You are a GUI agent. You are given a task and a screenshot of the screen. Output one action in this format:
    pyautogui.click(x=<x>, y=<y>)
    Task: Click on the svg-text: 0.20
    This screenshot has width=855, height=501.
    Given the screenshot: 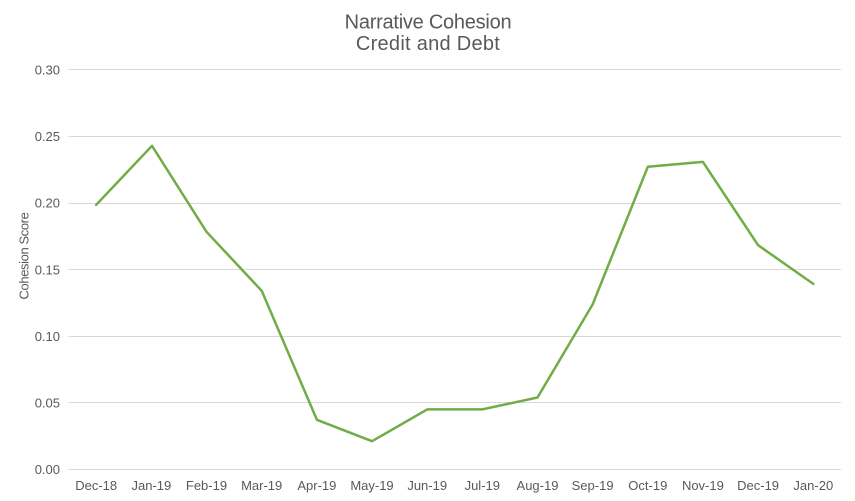 What is the action you would take?
    pyautogui.click(x=47, y=203)
    